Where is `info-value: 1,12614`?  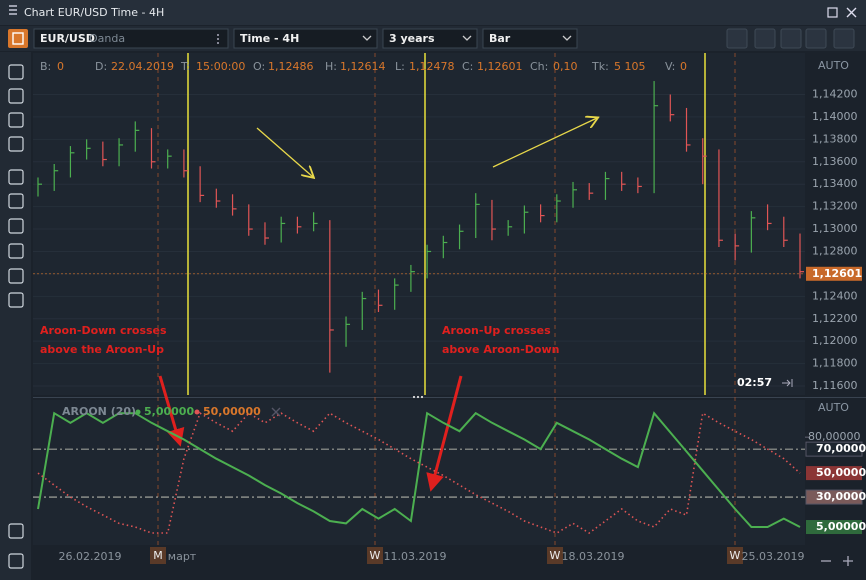
info-value: 1,12614 is located at coordinates (363, 66).